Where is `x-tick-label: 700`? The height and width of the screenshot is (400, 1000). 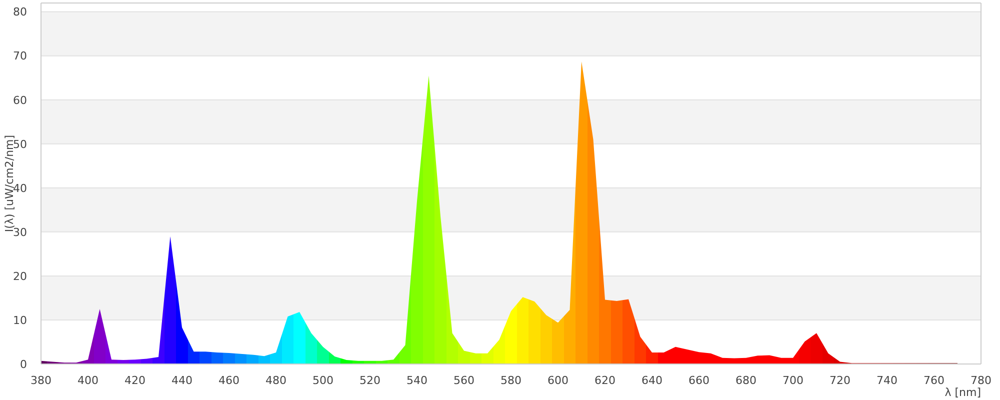 x-tick-label: 700 is located at coordinates (793, 380).